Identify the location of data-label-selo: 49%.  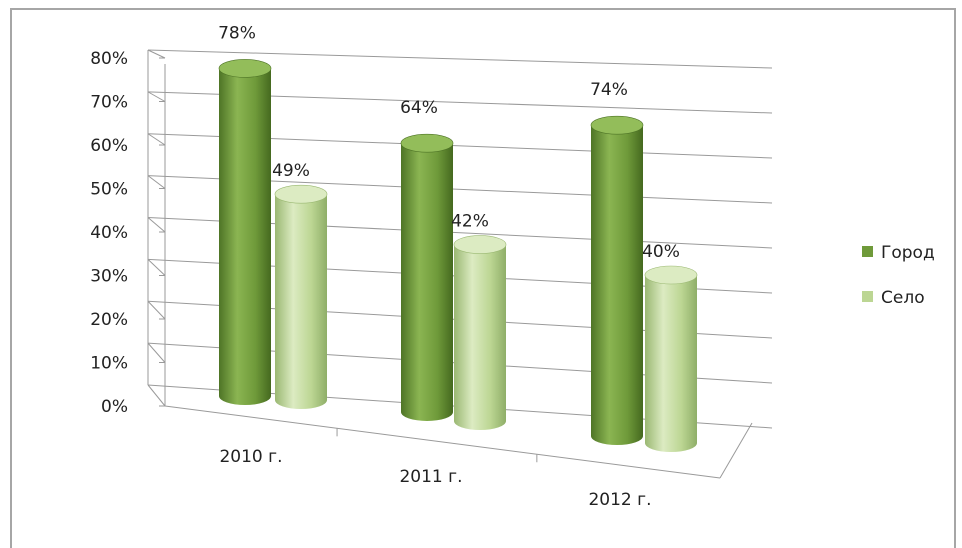
(291, 171).